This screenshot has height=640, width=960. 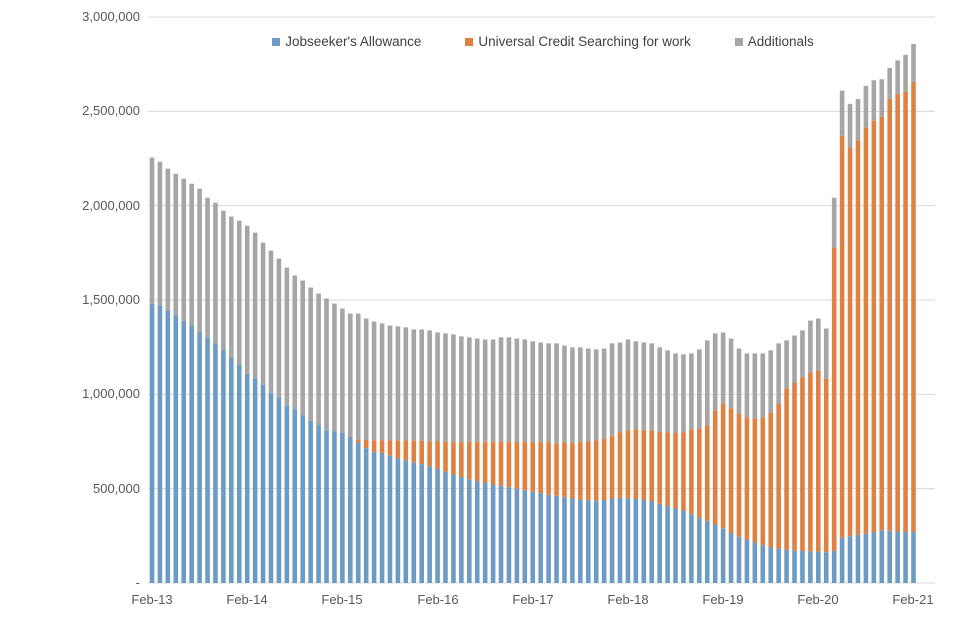 I want to click on x-tick-label: Feb-21, so click(x=913, y=599).